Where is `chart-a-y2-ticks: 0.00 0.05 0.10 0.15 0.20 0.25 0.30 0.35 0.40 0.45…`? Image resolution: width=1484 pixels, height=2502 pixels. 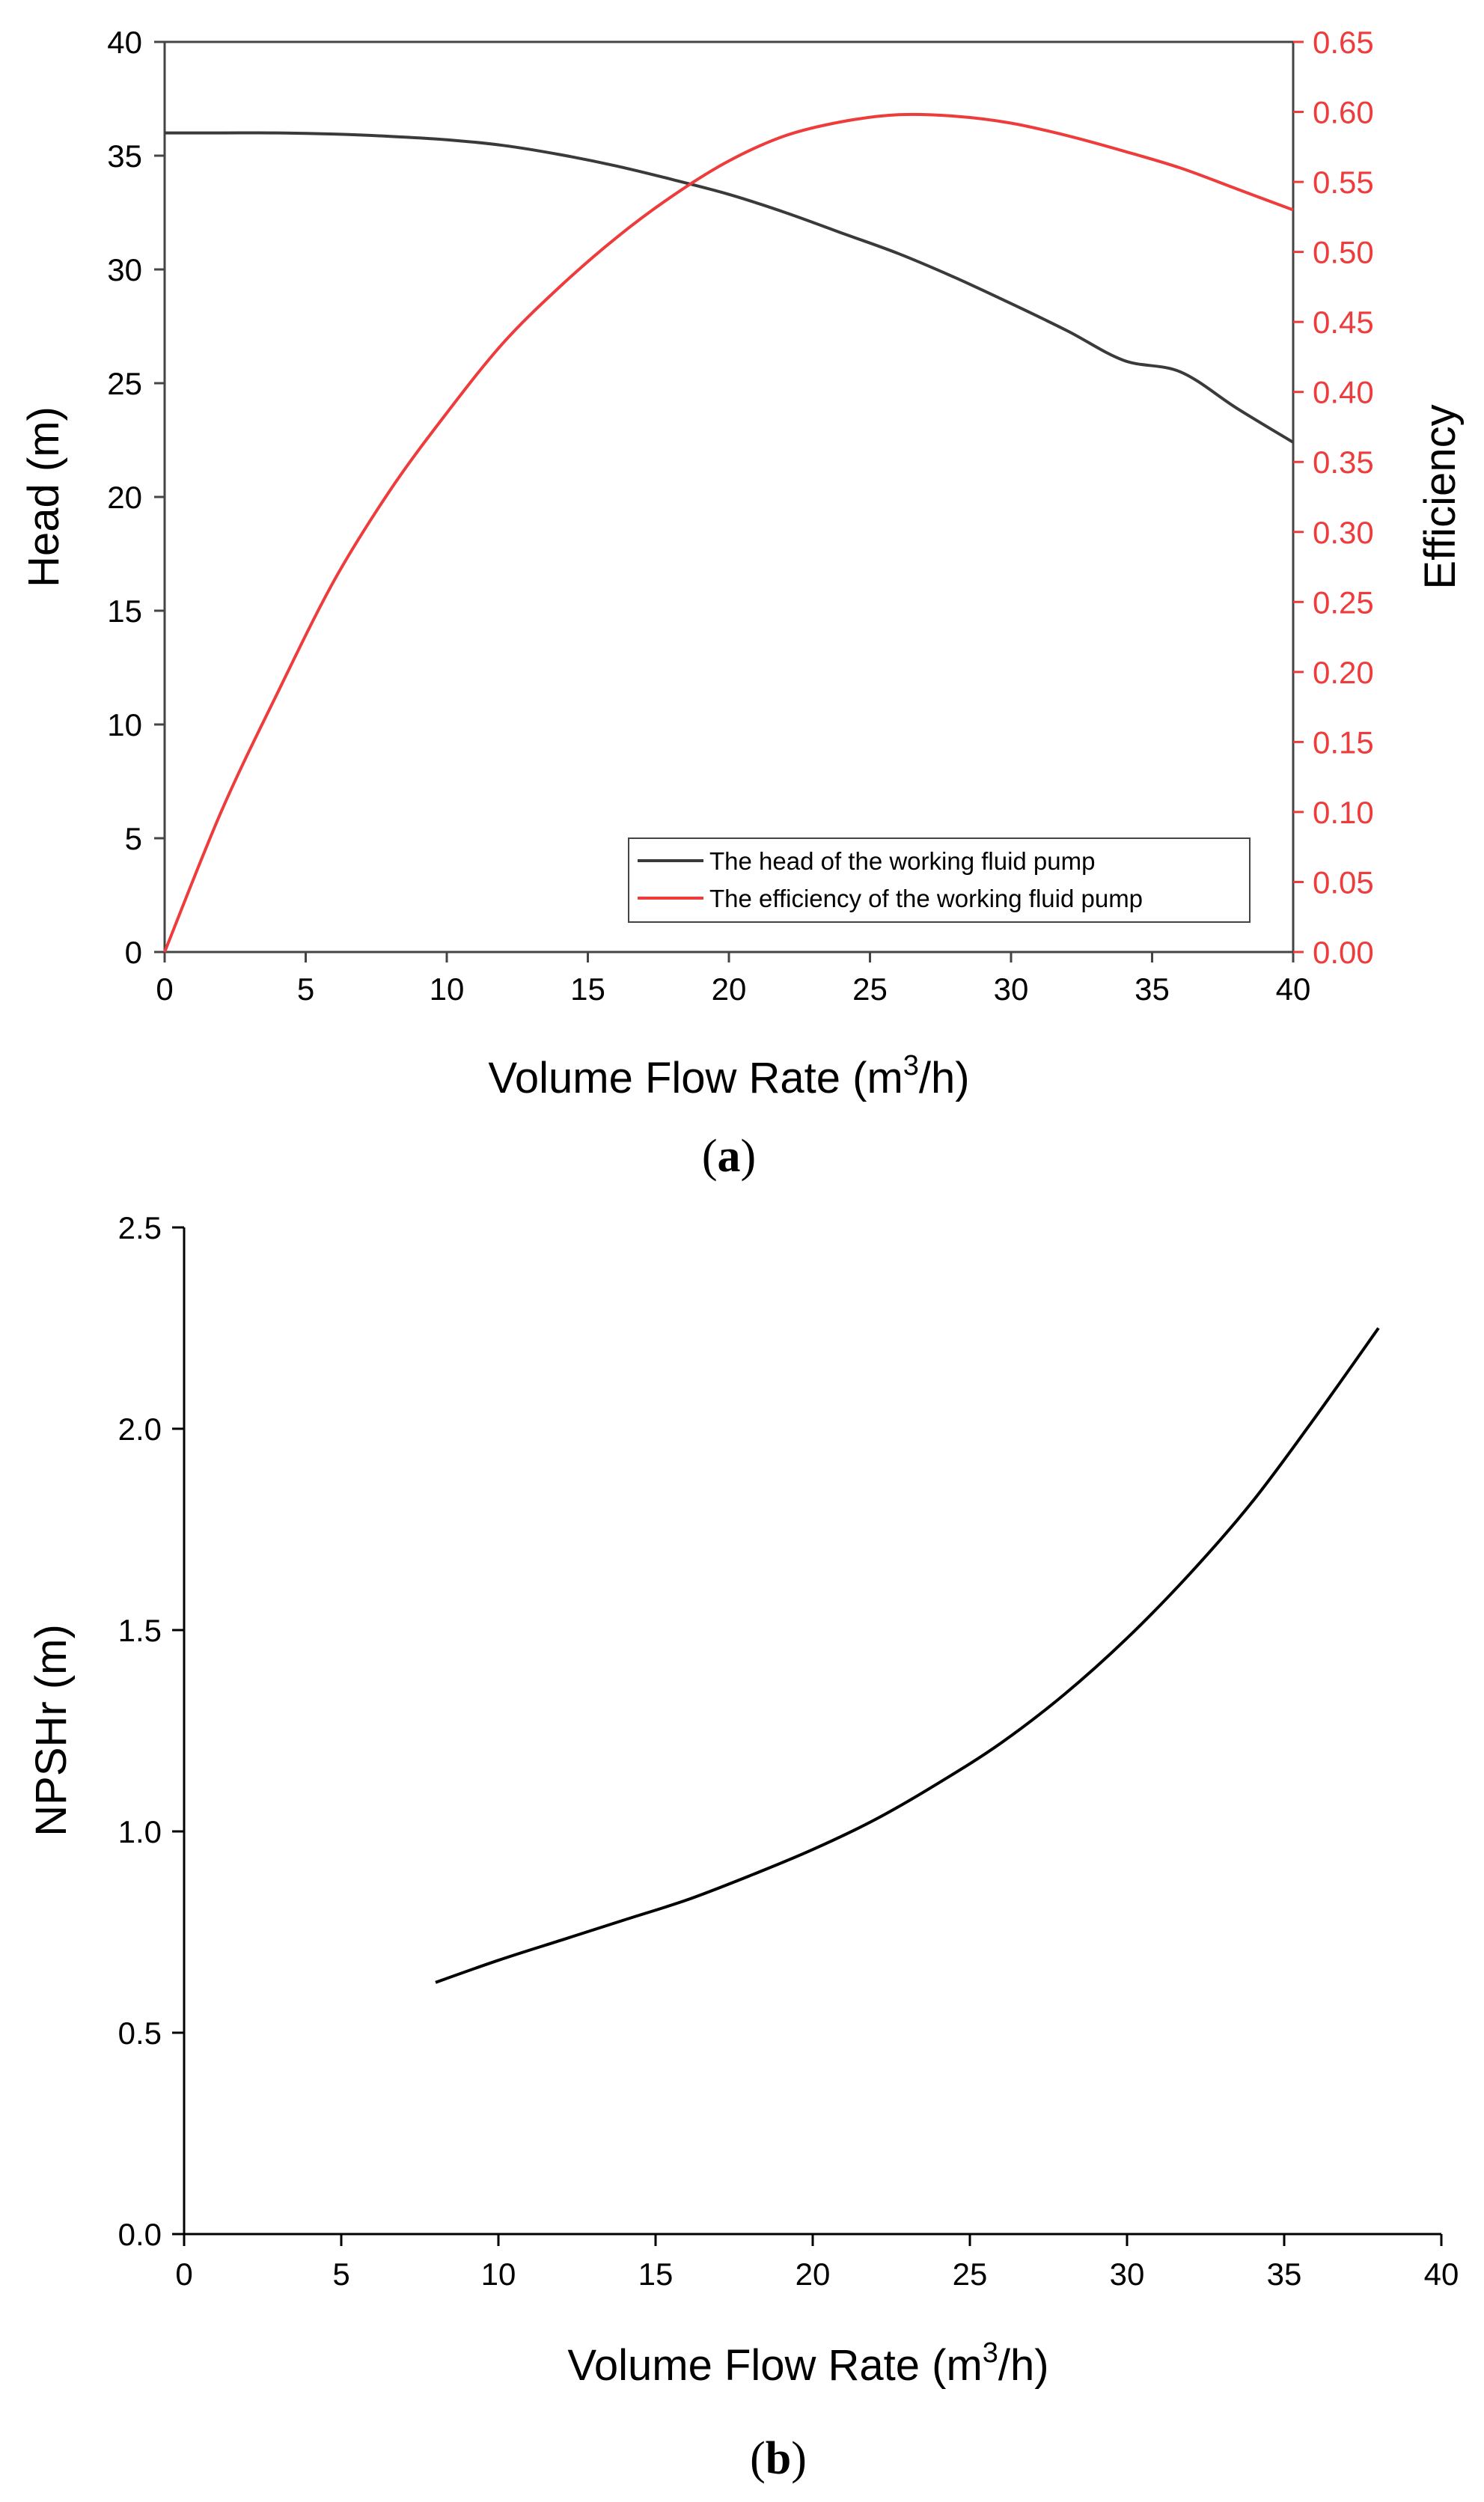
chart-a-y2-ticks: 0.00 0.05 0.10 0.15 0.20 0.25 0.30 0.35 0.40 0.45… is located at coordinates (1333, 498).